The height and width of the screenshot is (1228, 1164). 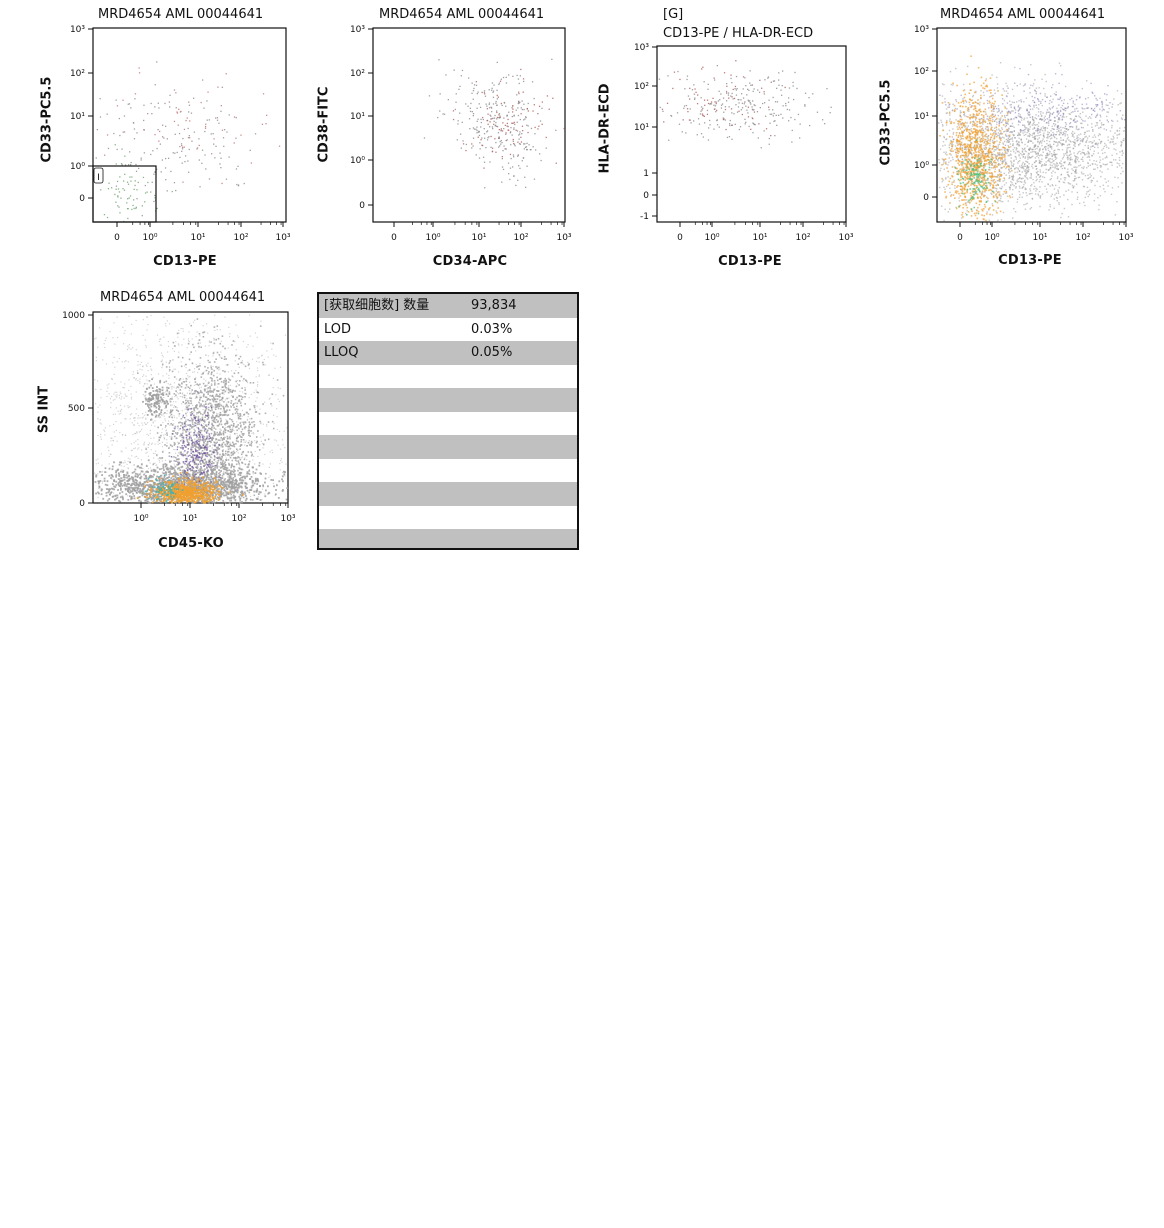 I want to click on plot-frame, so click(x=189, y=125).